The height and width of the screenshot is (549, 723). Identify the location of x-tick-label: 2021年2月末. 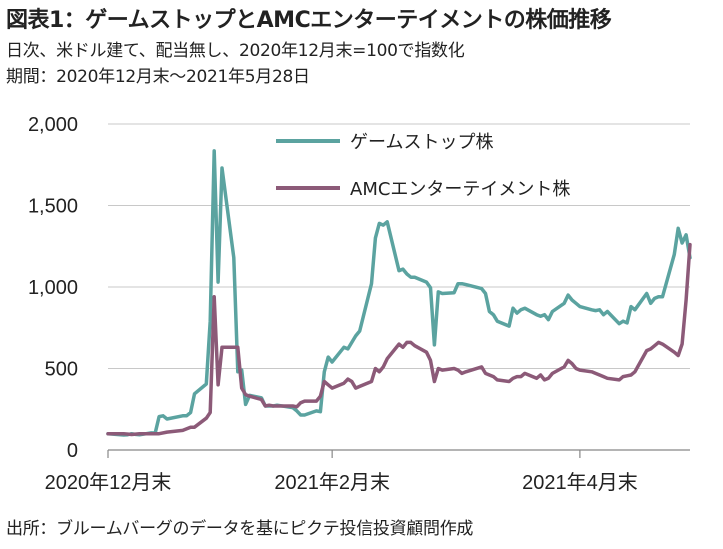
(332, 482).